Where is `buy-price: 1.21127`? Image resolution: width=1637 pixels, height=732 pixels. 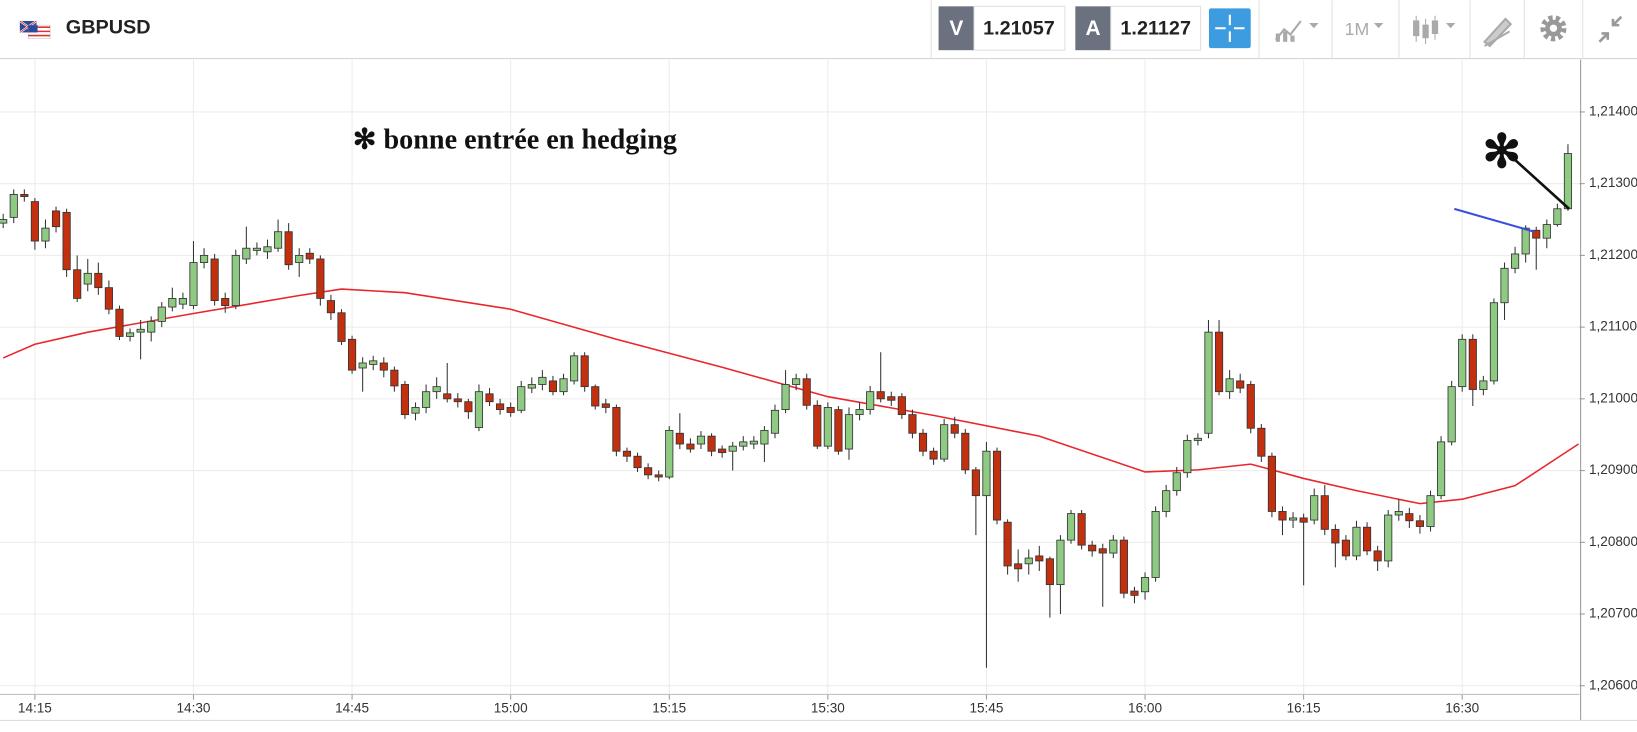
buy-price: 1.21127 is located at coordinates (1155, 29).